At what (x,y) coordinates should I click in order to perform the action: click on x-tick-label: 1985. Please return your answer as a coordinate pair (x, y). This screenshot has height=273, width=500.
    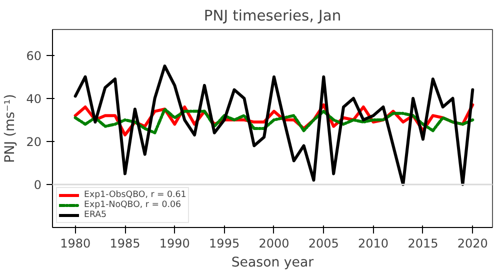
    Looking at the image, I should click on (125, 243).